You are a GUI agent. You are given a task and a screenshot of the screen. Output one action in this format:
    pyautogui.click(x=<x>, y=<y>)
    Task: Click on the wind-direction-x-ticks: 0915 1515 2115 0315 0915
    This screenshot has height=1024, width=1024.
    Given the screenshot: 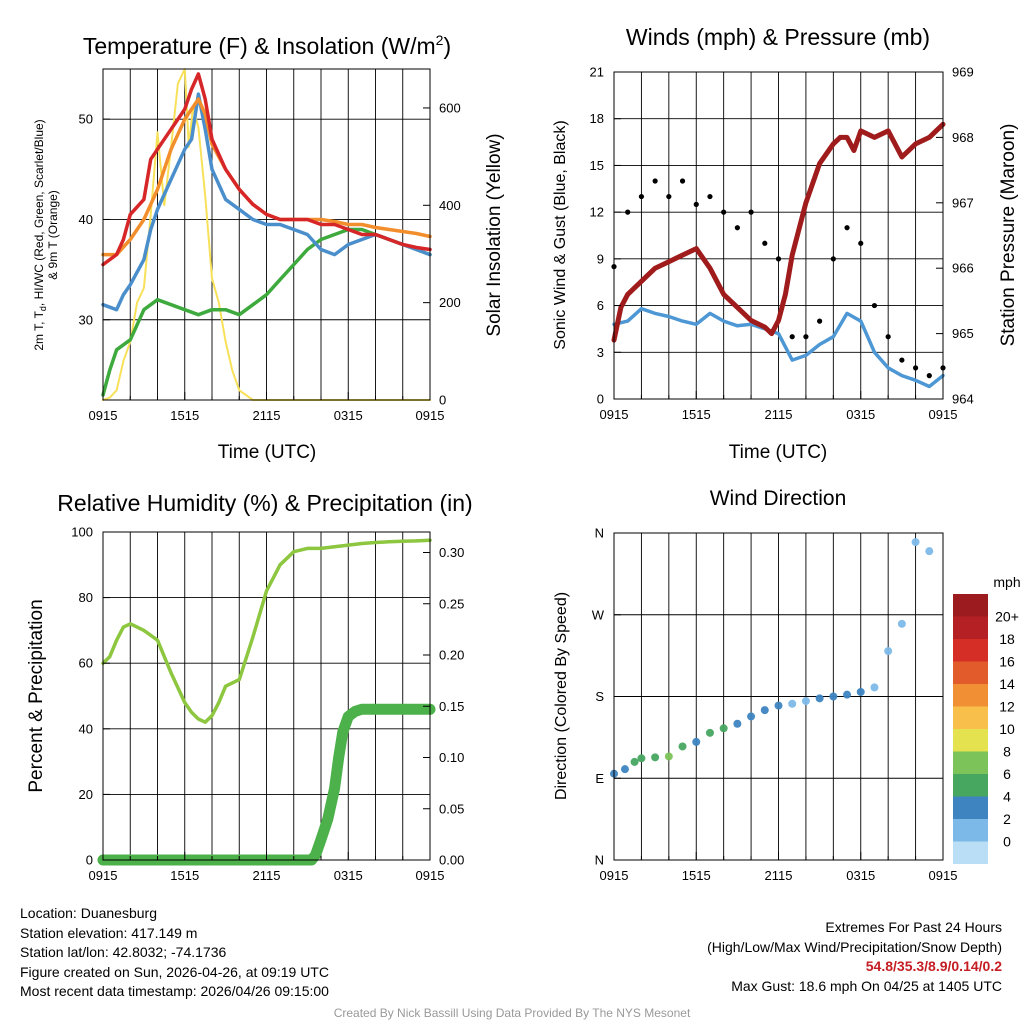 What is the action you would take?
    pyautogui.click(x=778, y=867)
    